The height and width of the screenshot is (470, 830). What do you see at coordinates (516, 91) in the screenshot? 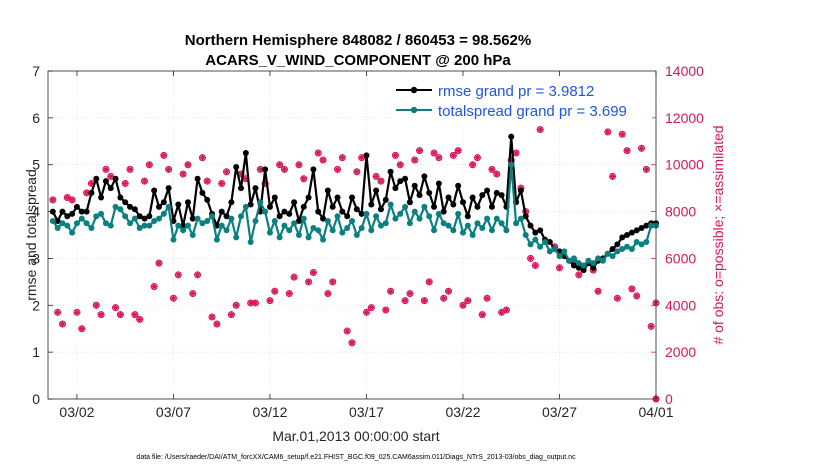
I see `legend-label-rmse: rmse grand pr = 3.9812` at bounding box center [516, 91].